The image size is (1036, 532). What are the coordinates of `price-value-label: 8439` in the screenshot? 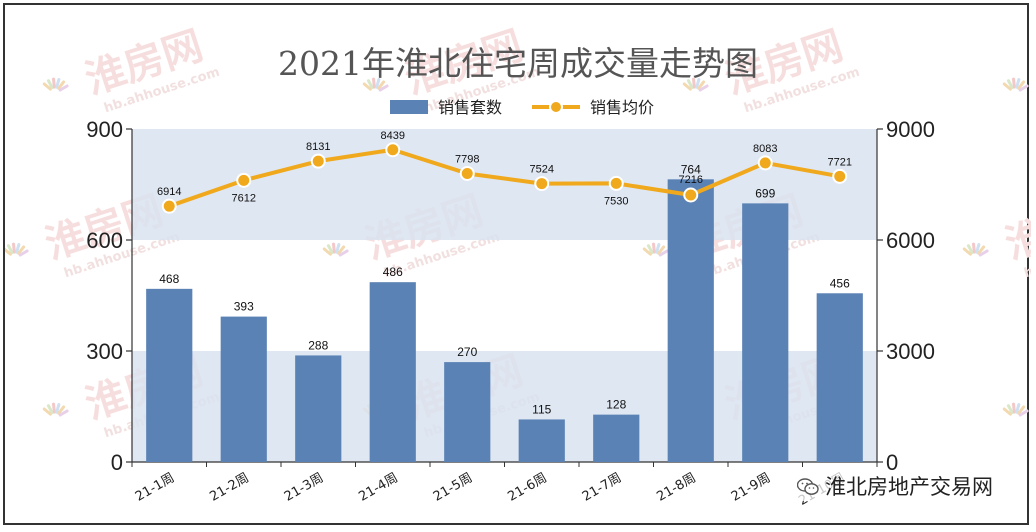 It's located at (393, 136).